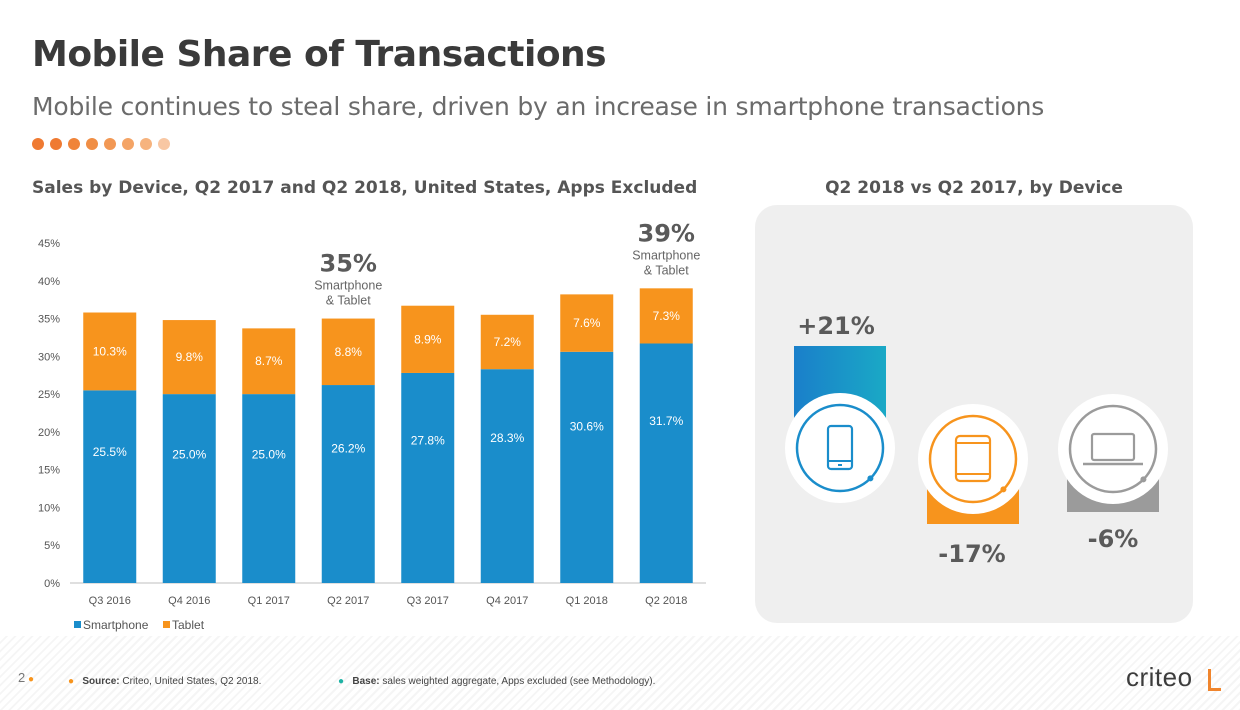  What do you see at coordinates (101, 144) in the screenshot?
I see `decorative-dots` at bounding box center [101, 144].